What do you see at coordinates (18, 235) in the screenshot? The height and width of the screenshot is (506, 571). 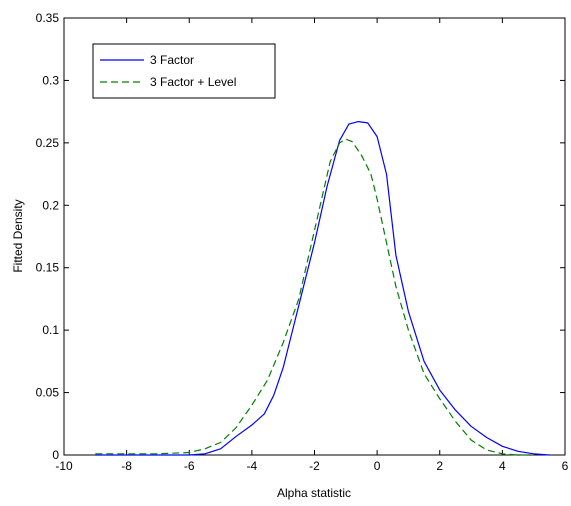 I see `y-axis-label: Fitted Density` at bounding box center [18, 235].